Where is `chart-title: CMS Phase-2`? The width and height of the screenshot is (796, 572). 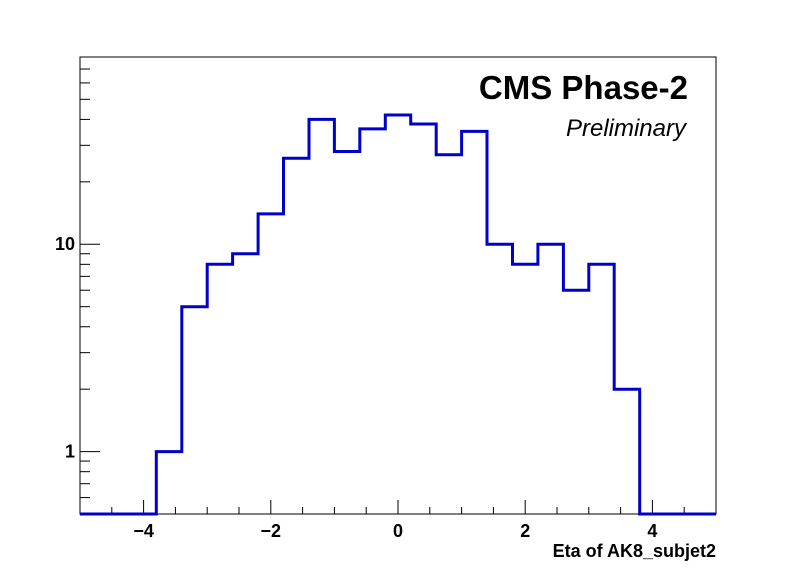 chart-title: CMS Phase-2 is located at coordinates (583, 87).